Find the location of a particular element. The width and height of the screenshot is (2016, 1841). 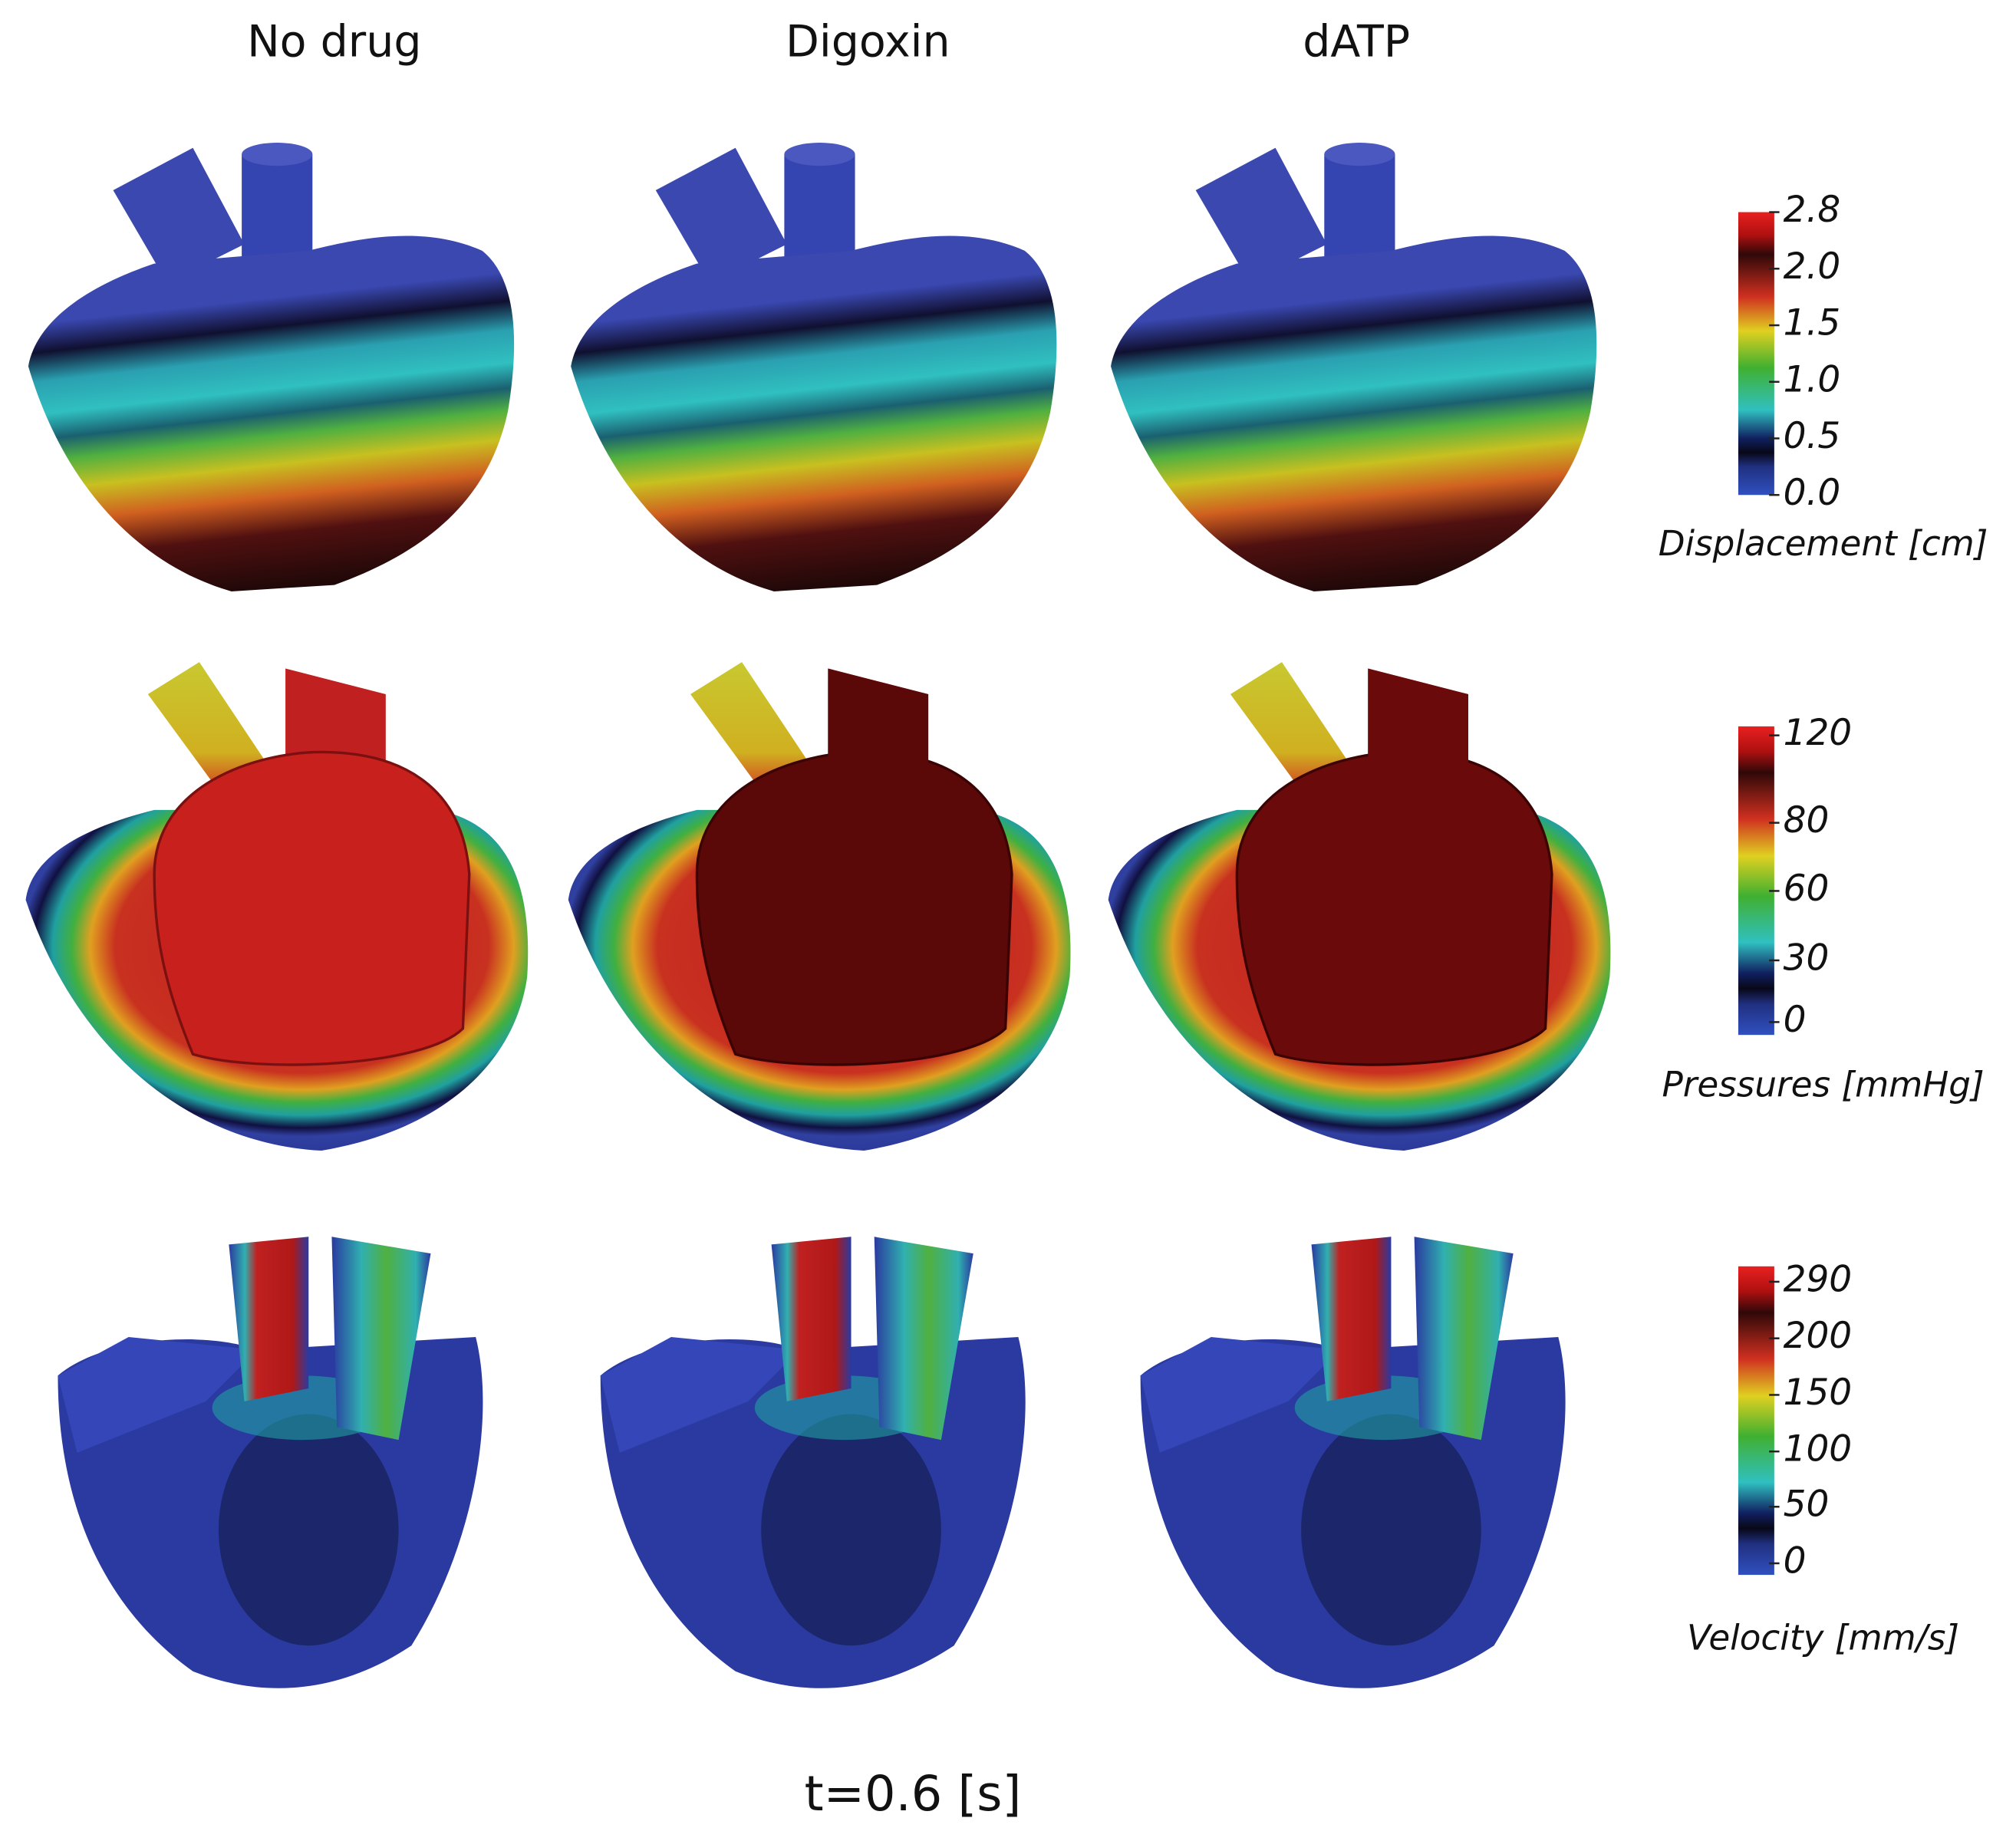

colorbar-tick-label: 290 is located at coordinates (1818, 1279).